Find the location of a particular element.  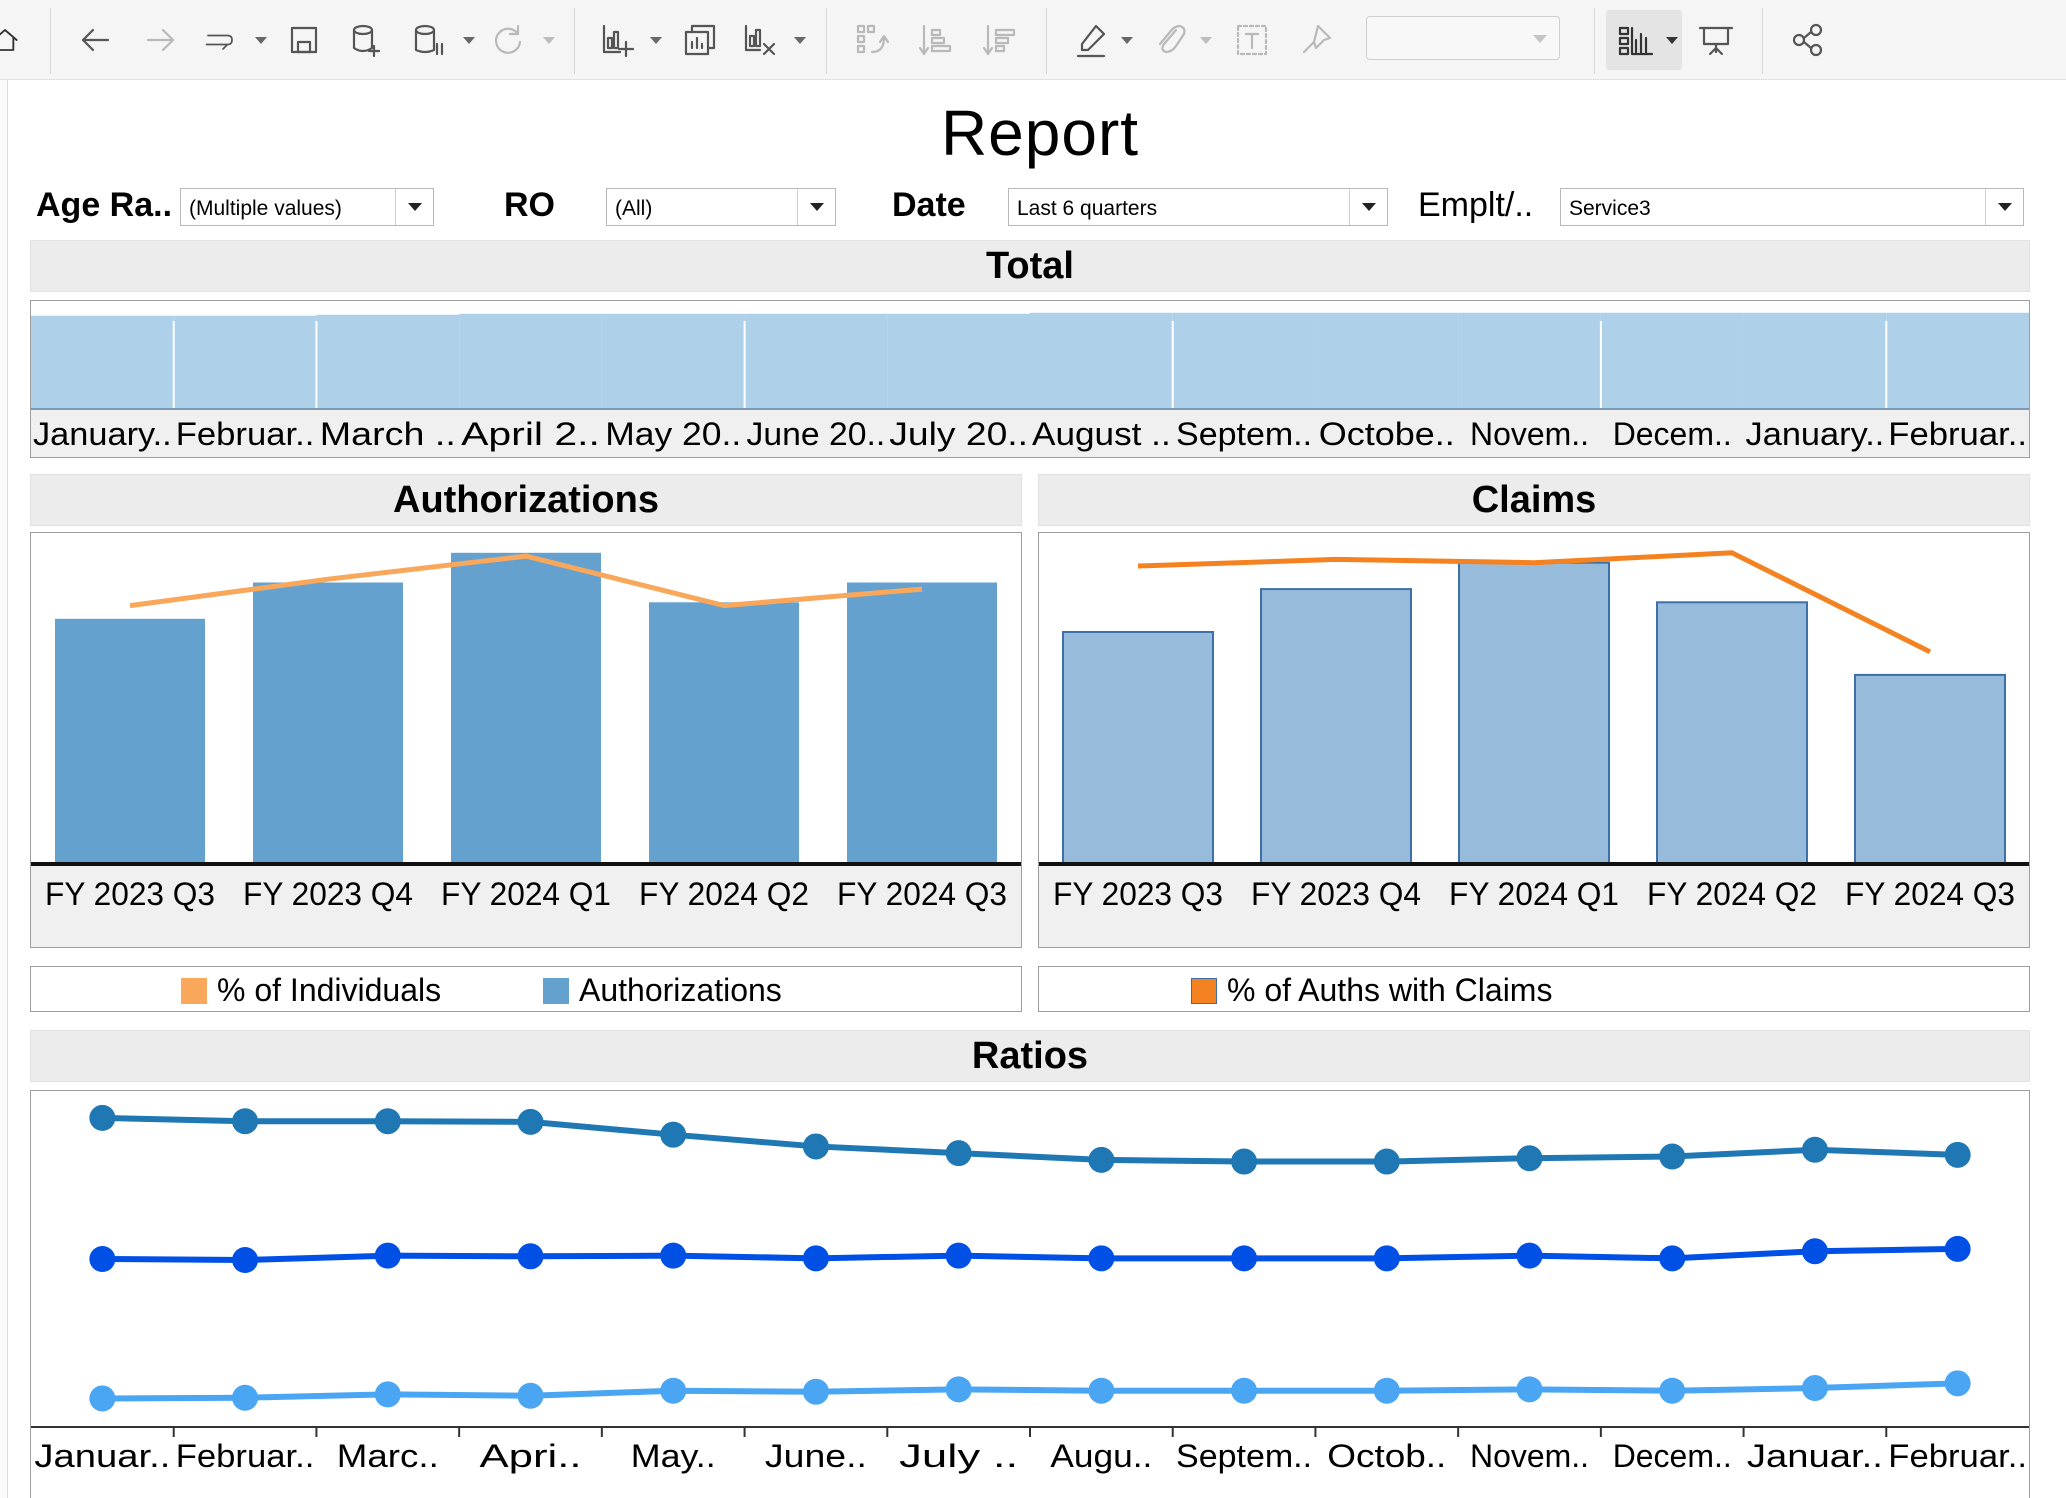

refresh-dropdown-icon is located at coordinates (549, 40).